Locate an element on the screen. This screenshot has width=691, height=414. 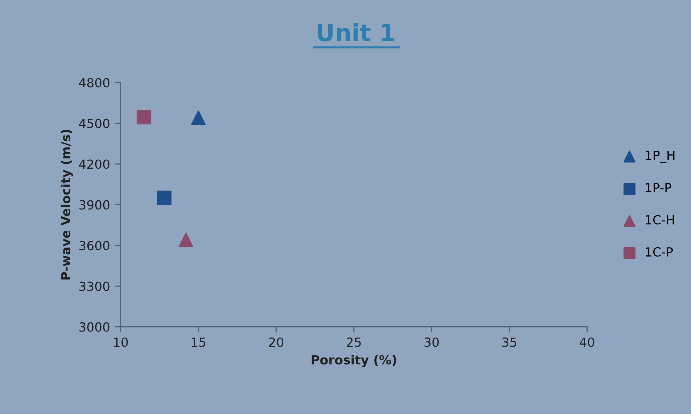
y-tick-label: 3900 is located at coordinates (95, 205).